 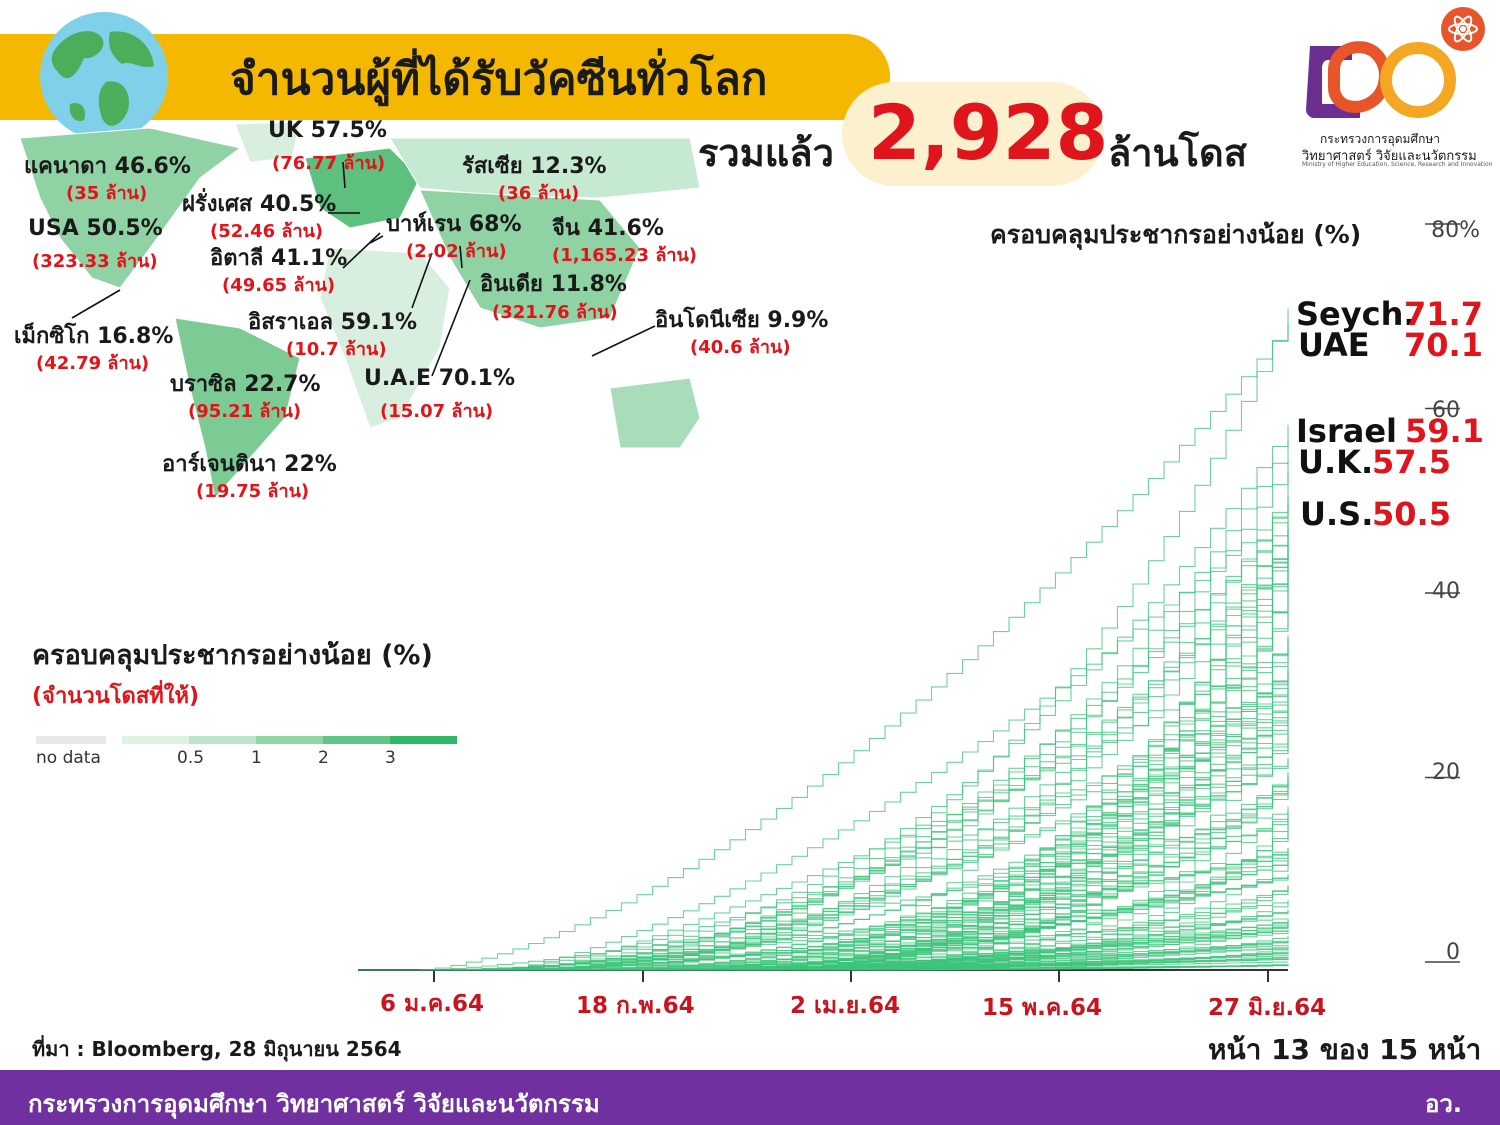 I want to click on source-note: ที่มา : Bloomberg, 28 มิถุนายน 2564, so click(x=217, y=1049).